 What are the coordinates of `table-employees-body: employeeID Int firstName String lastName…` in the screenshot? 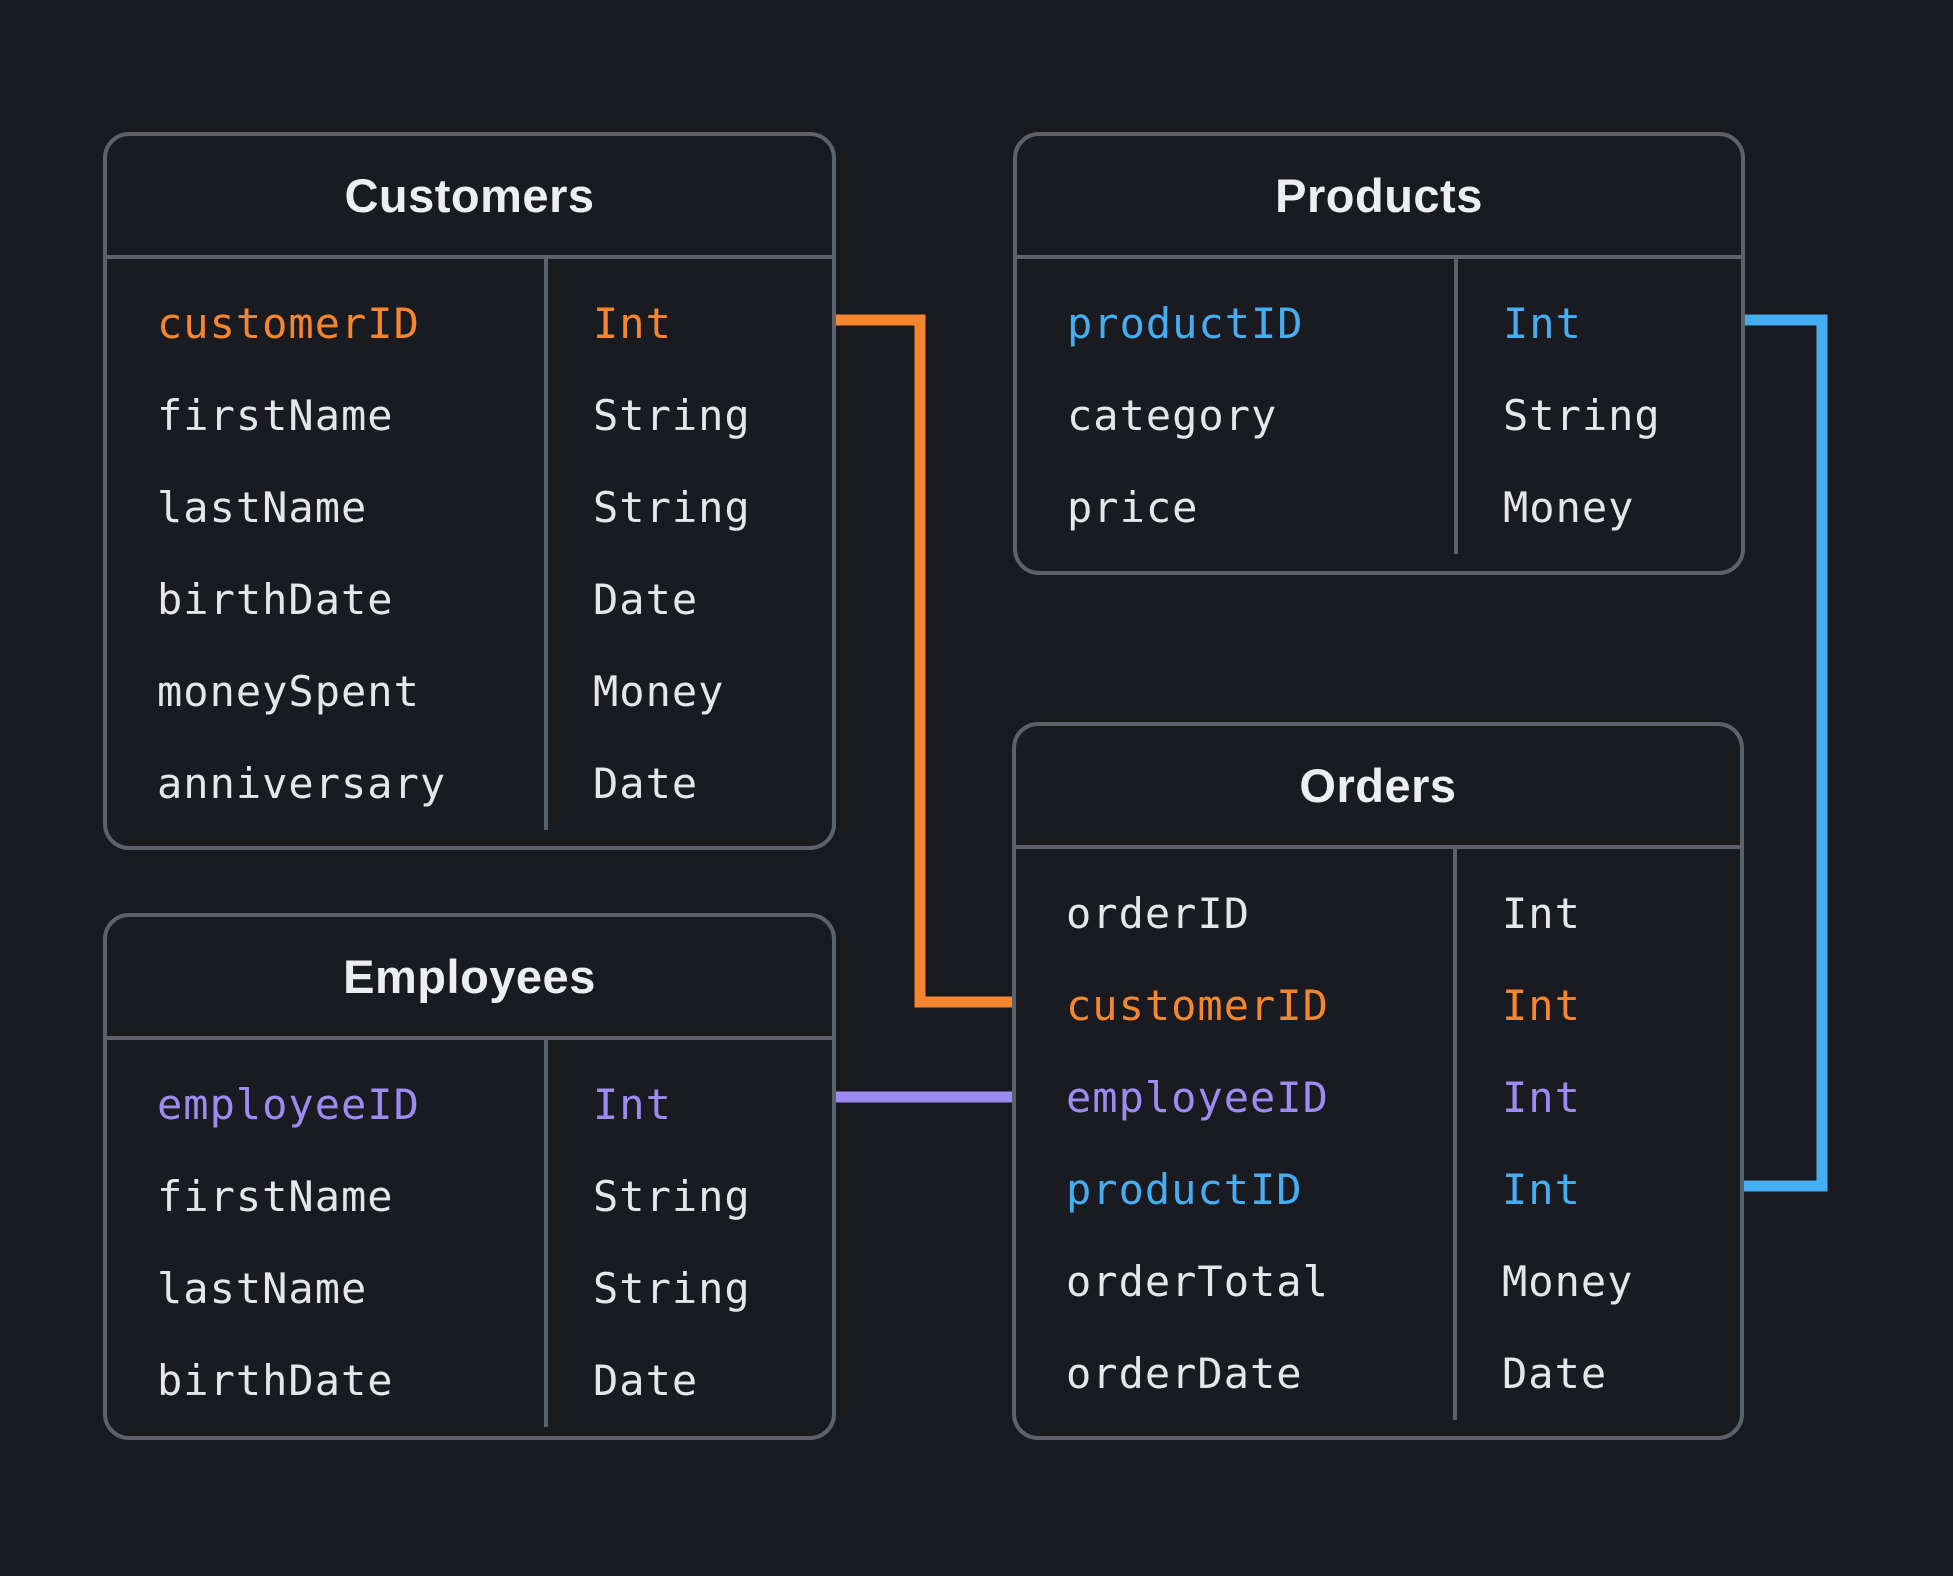 It's located at (469, 1233).